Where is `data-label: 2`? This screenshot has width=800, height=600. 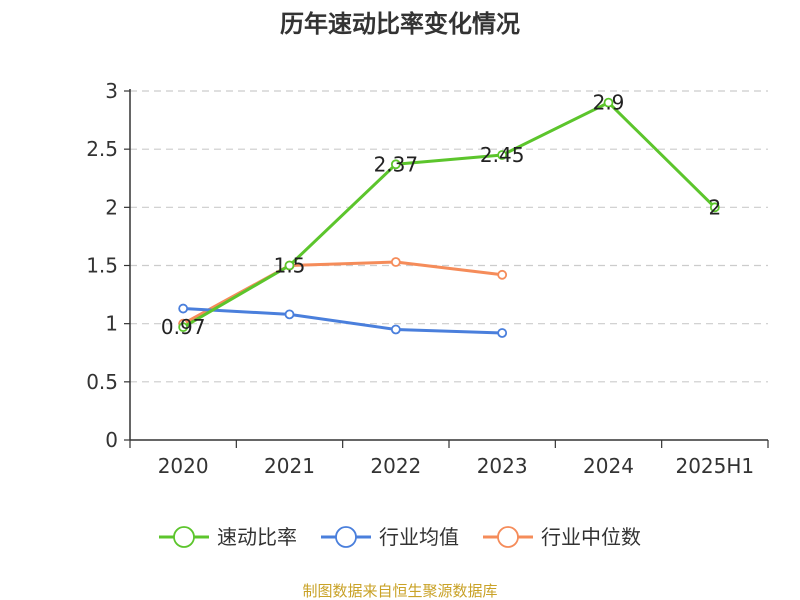
data-label: 2 is located at coordinates (714, 207).